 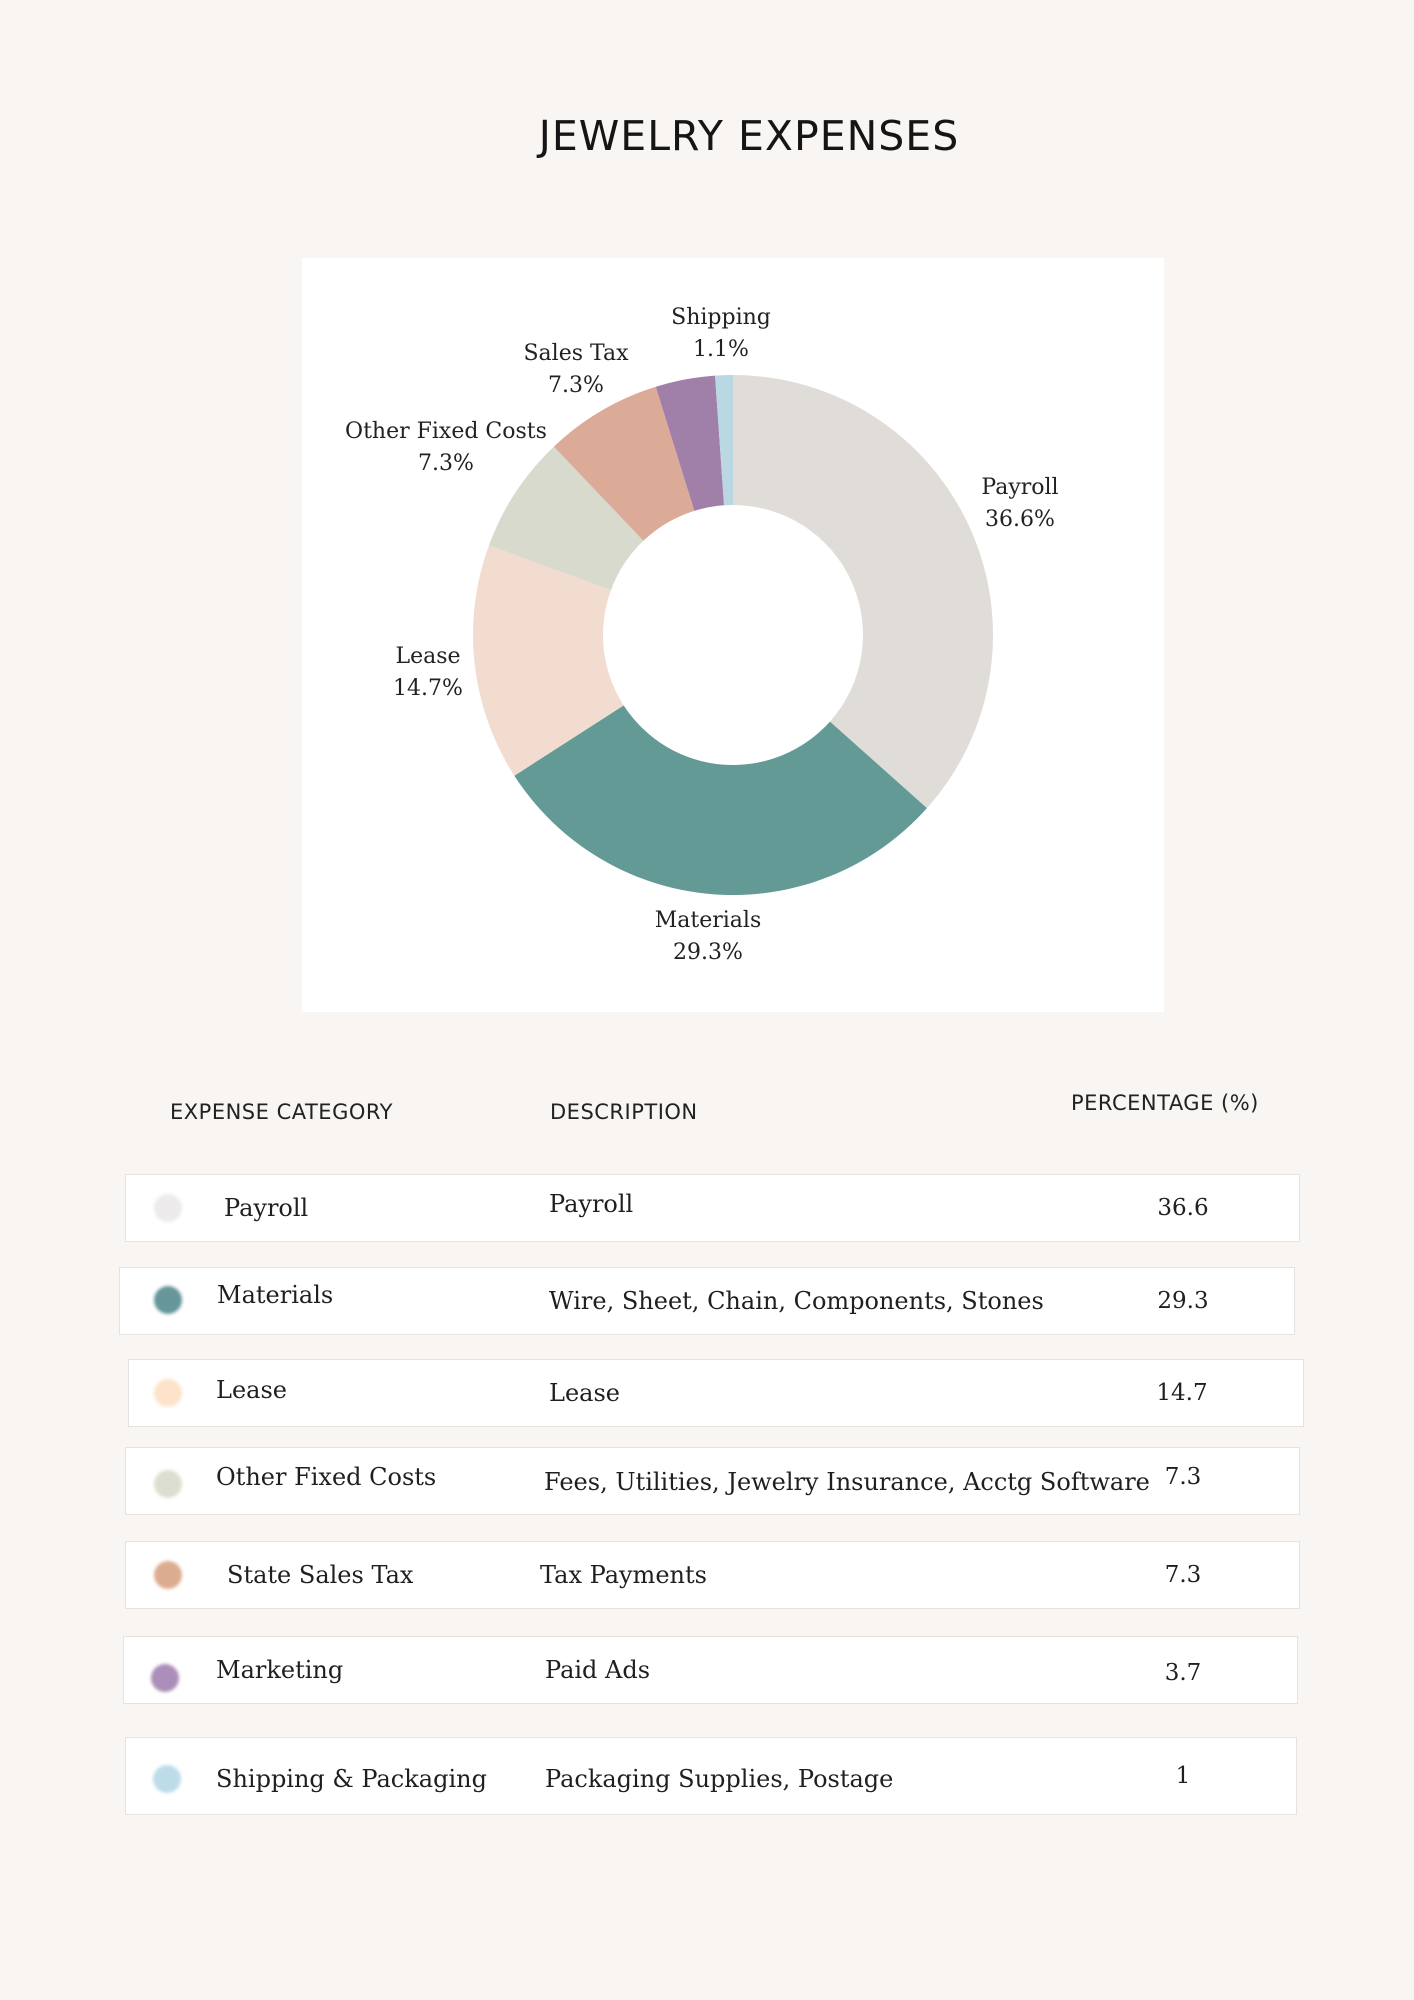 What do you see at coordinates (719, 1779) in the screenshot?
I see `row-description: Packaging Supplies, Postage` at bounding box center [719, 1779].